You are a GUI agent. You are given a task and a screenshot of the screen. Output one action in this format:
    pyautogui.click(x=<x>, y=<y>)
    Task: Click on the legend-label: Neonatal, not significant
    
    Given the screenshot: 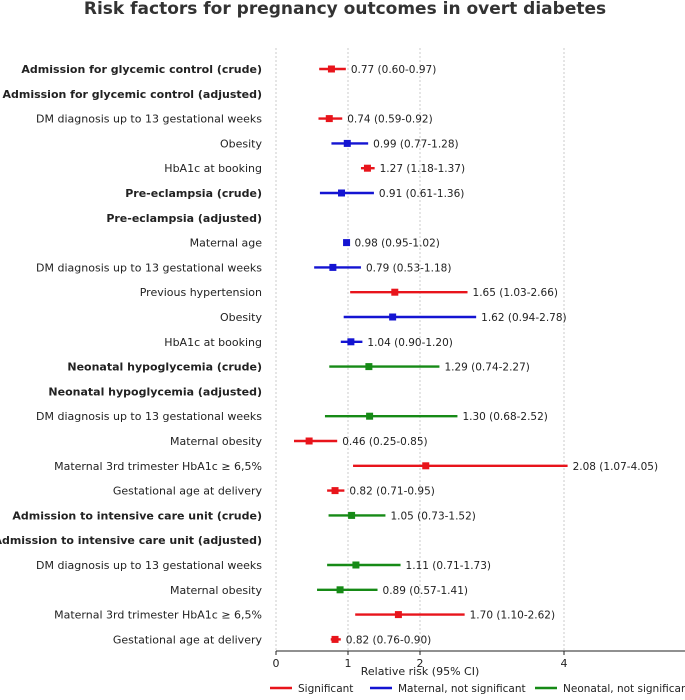 What is the action you would take?
    pyautogui.click(x=624, y=689)
    